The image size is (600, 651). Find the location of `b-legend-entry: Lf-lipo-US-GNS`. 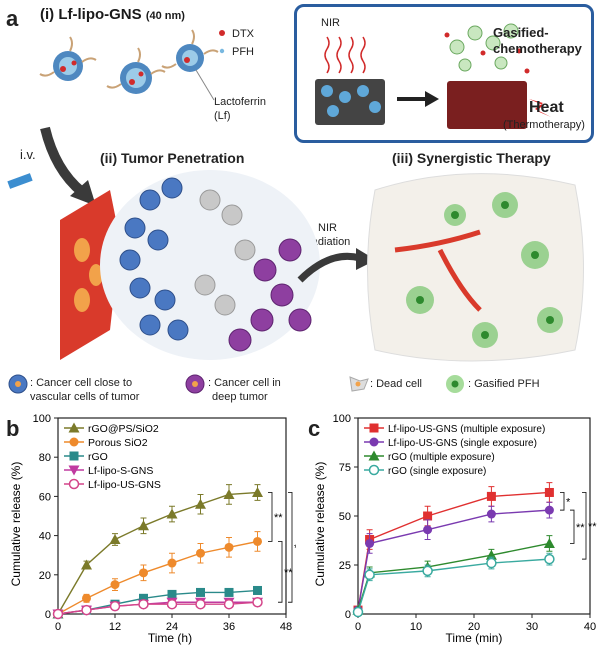

b-legend-entry: Lf-lipo-US-GNS is located at coordinates (112, 484).